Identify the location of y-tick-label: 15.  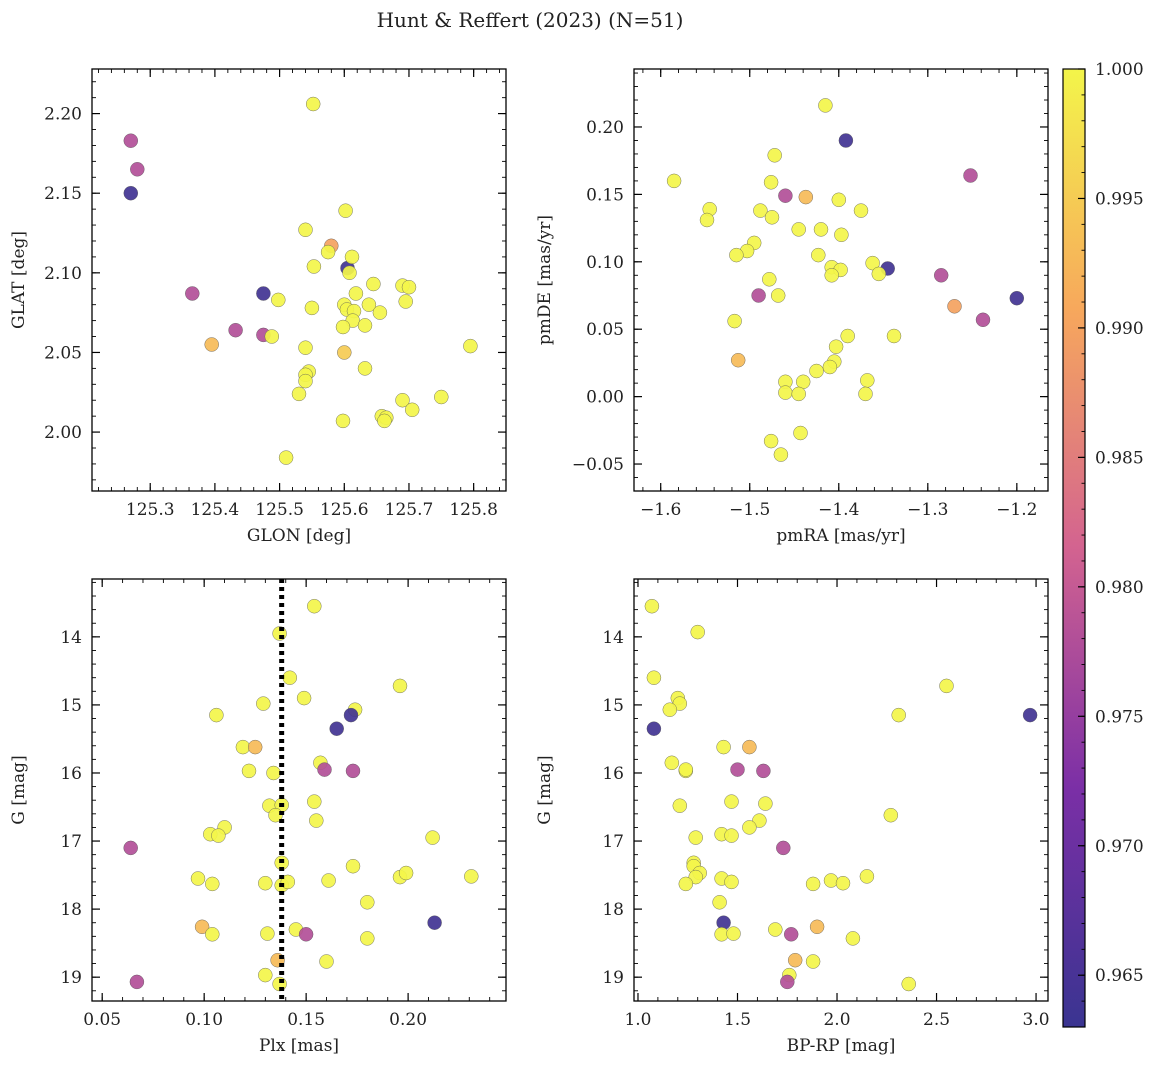
(613, 706).